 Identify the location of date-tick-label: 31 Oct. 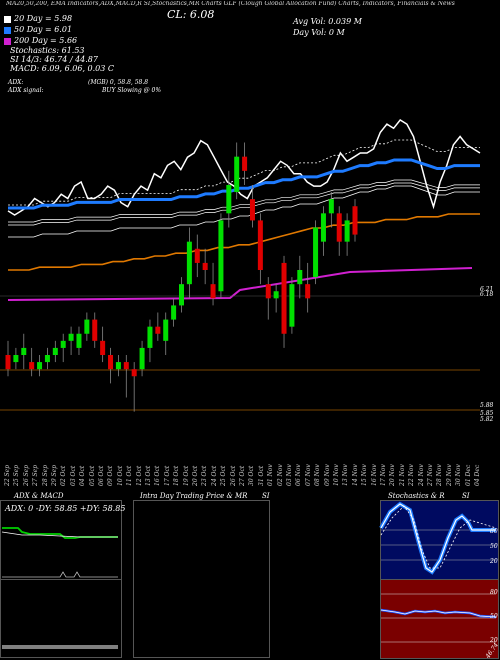
(261, 475).